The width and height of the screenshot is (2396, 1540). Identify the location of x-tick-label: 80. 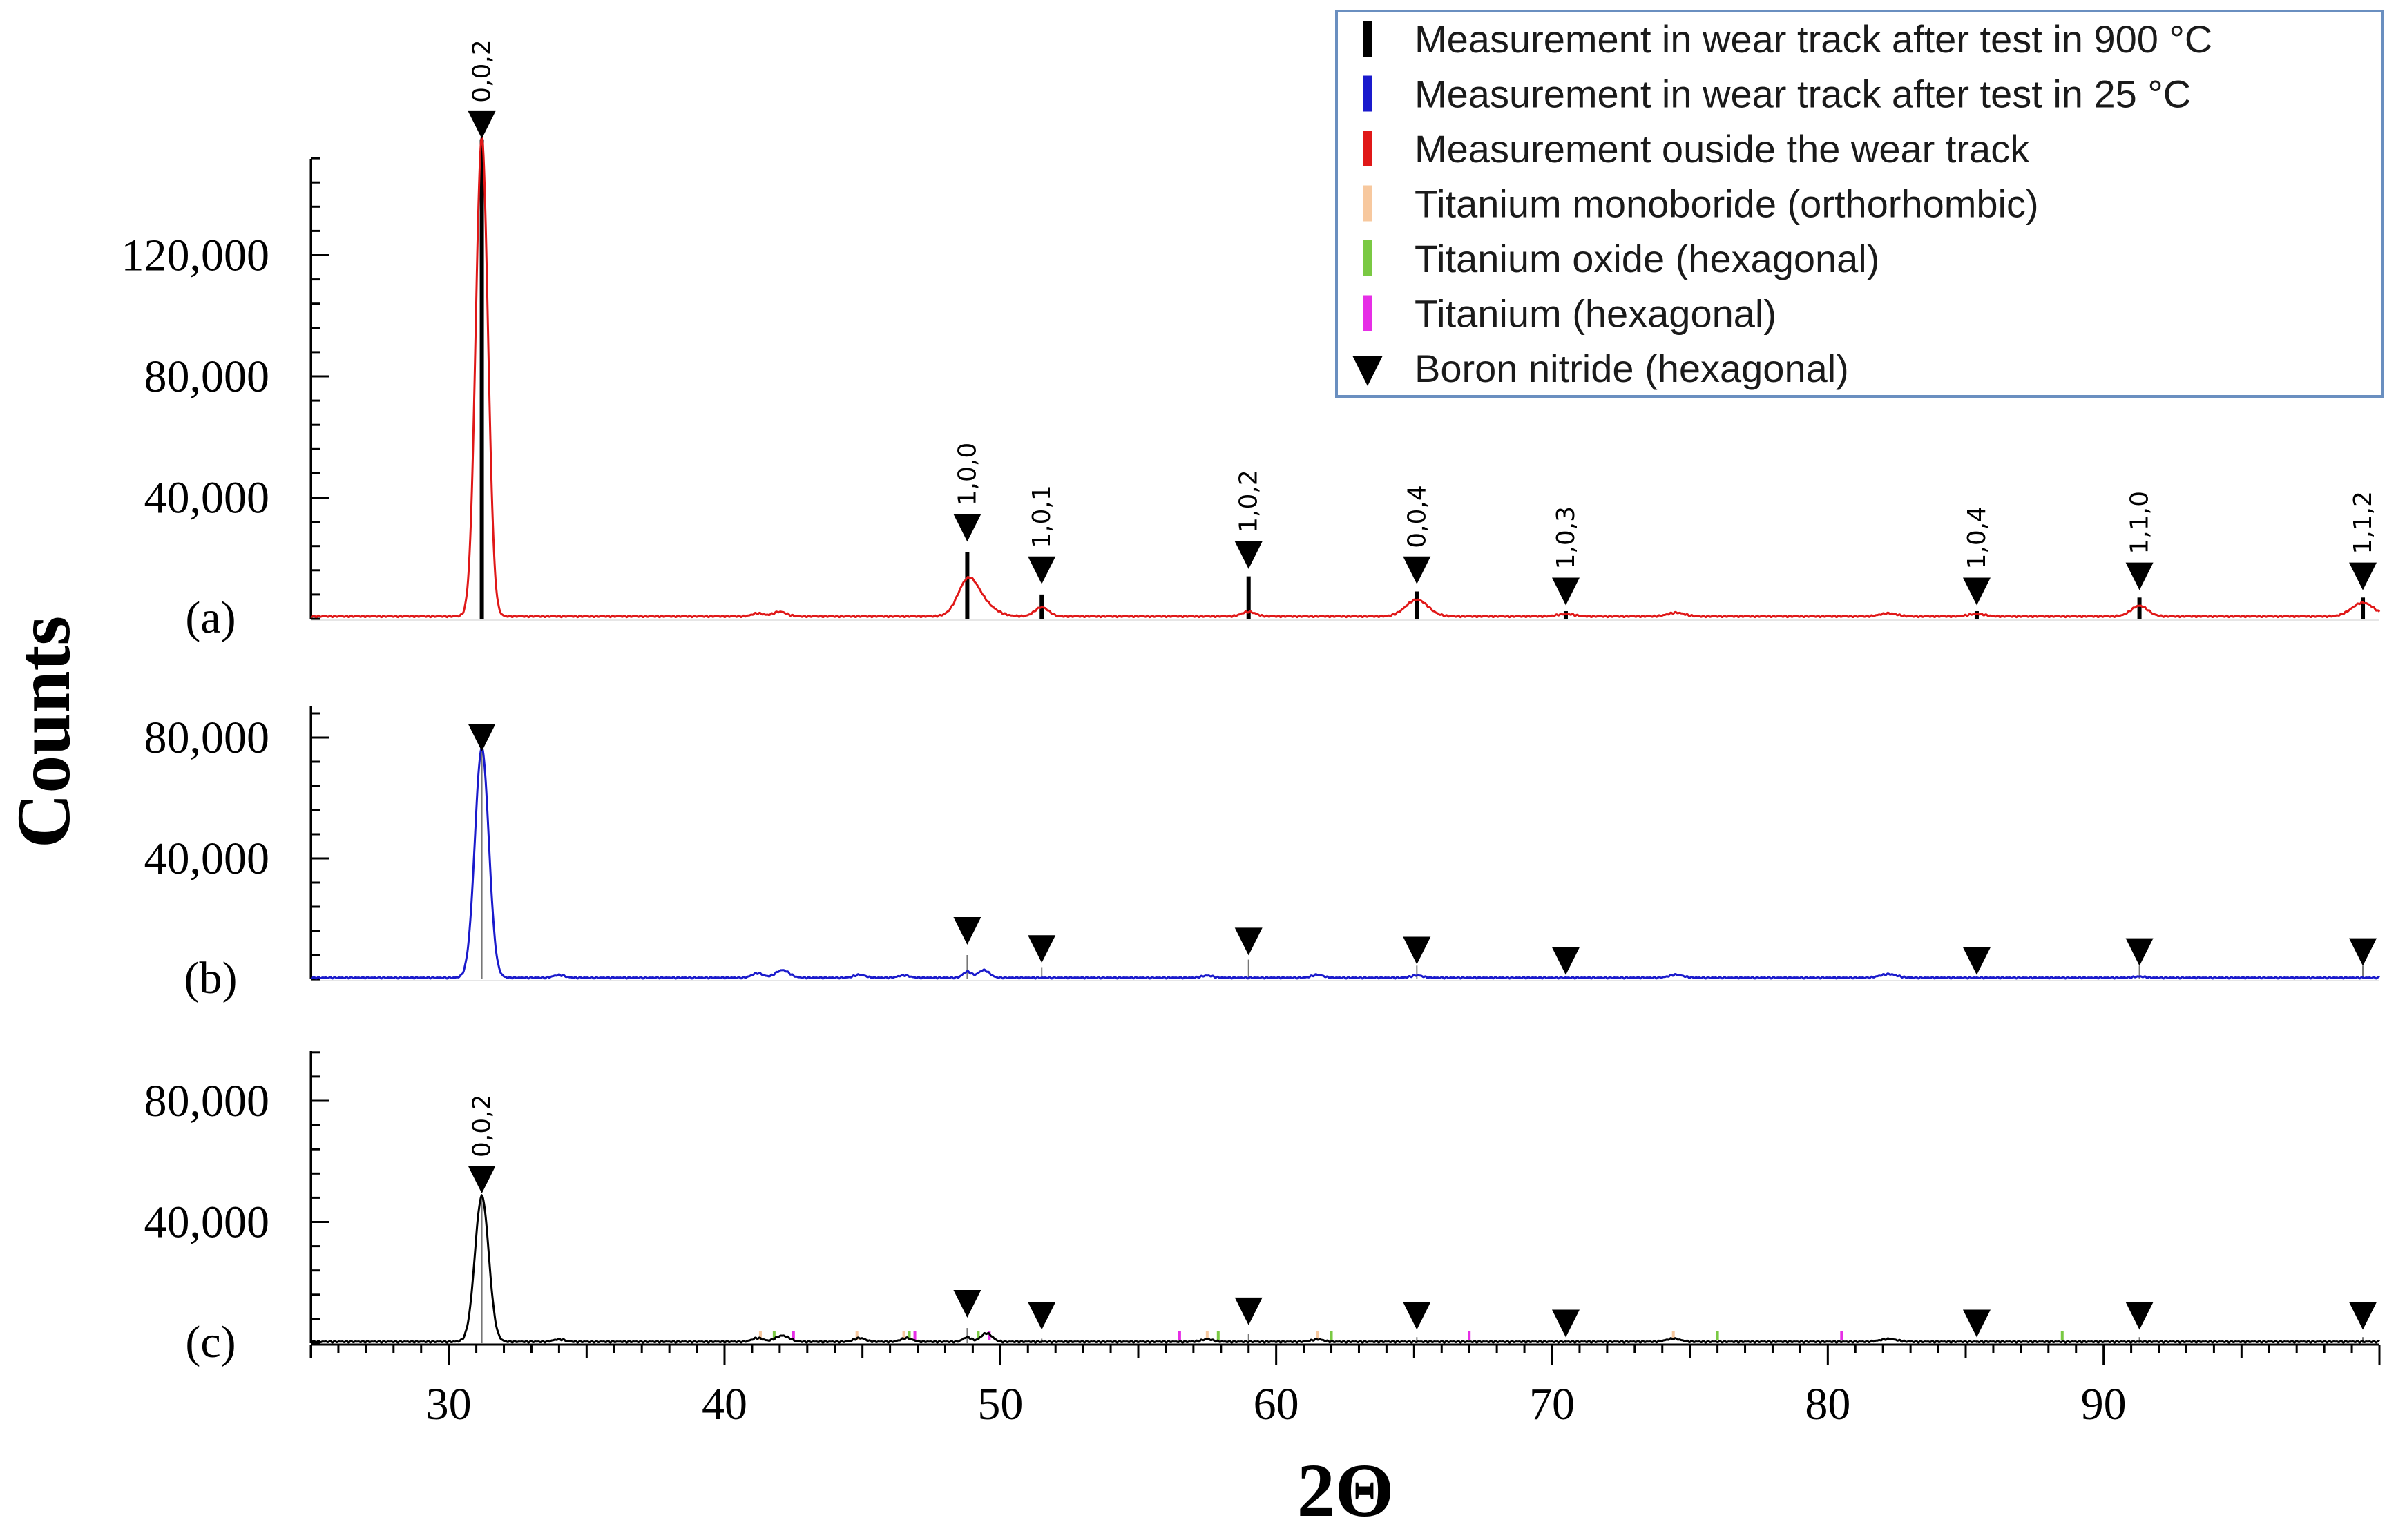
(1827, 1404).